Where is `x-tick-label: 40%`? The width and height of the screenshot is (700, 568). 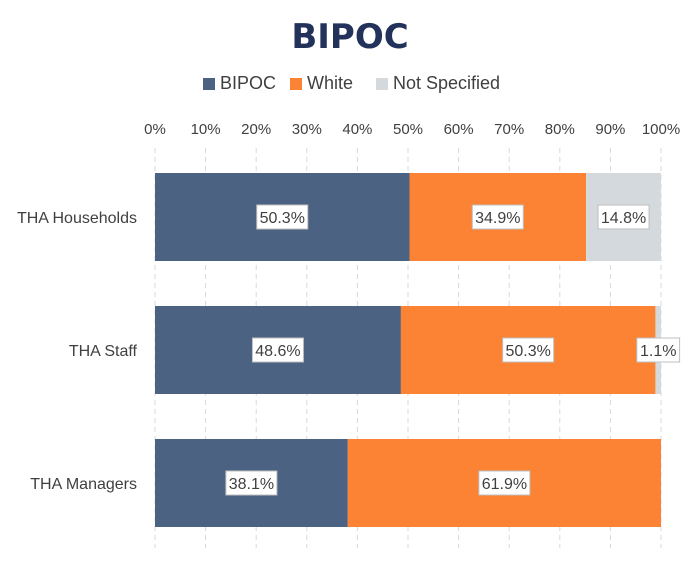
x-tick-label: 40% is located at coordinates (357, 129).